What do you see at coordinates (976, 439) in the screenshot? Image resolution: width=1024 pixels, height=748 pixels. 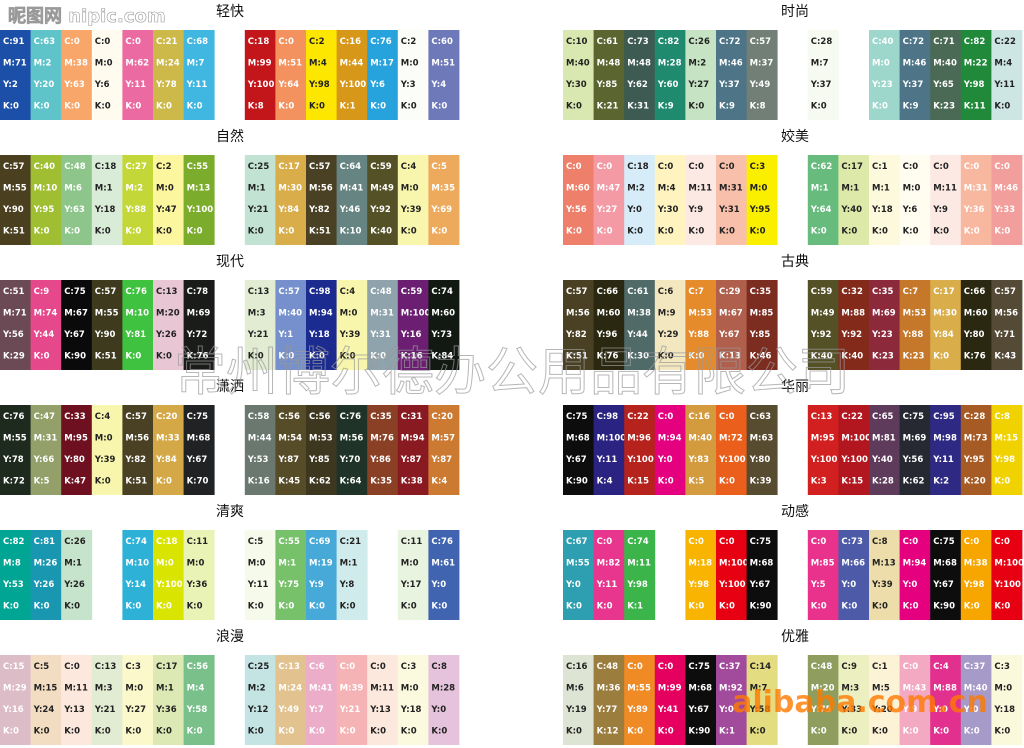 I see `cmyk-label: M:73` at bounding box center [976, 439].